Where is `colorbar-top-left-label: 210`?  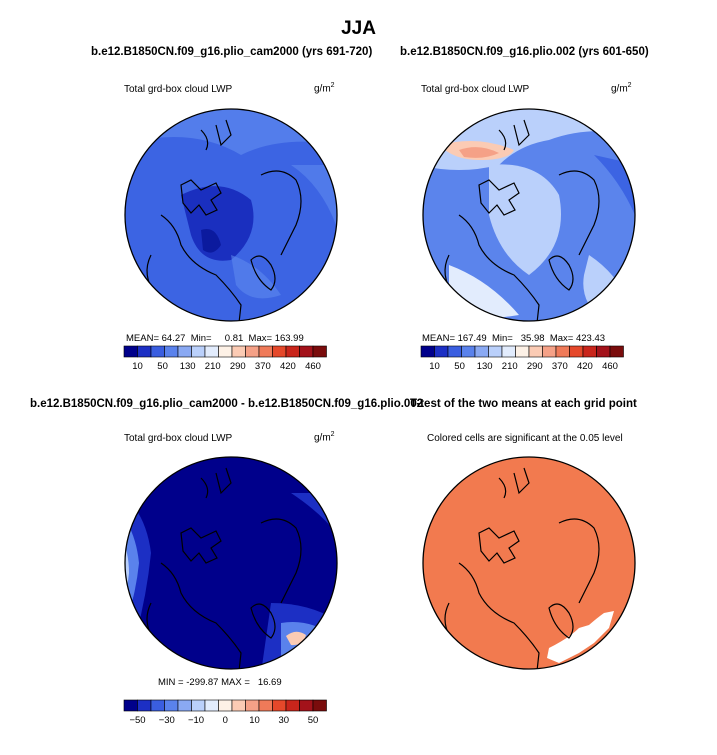
colorbar-top-left-label: 210 is located at coordinates (213, 366).